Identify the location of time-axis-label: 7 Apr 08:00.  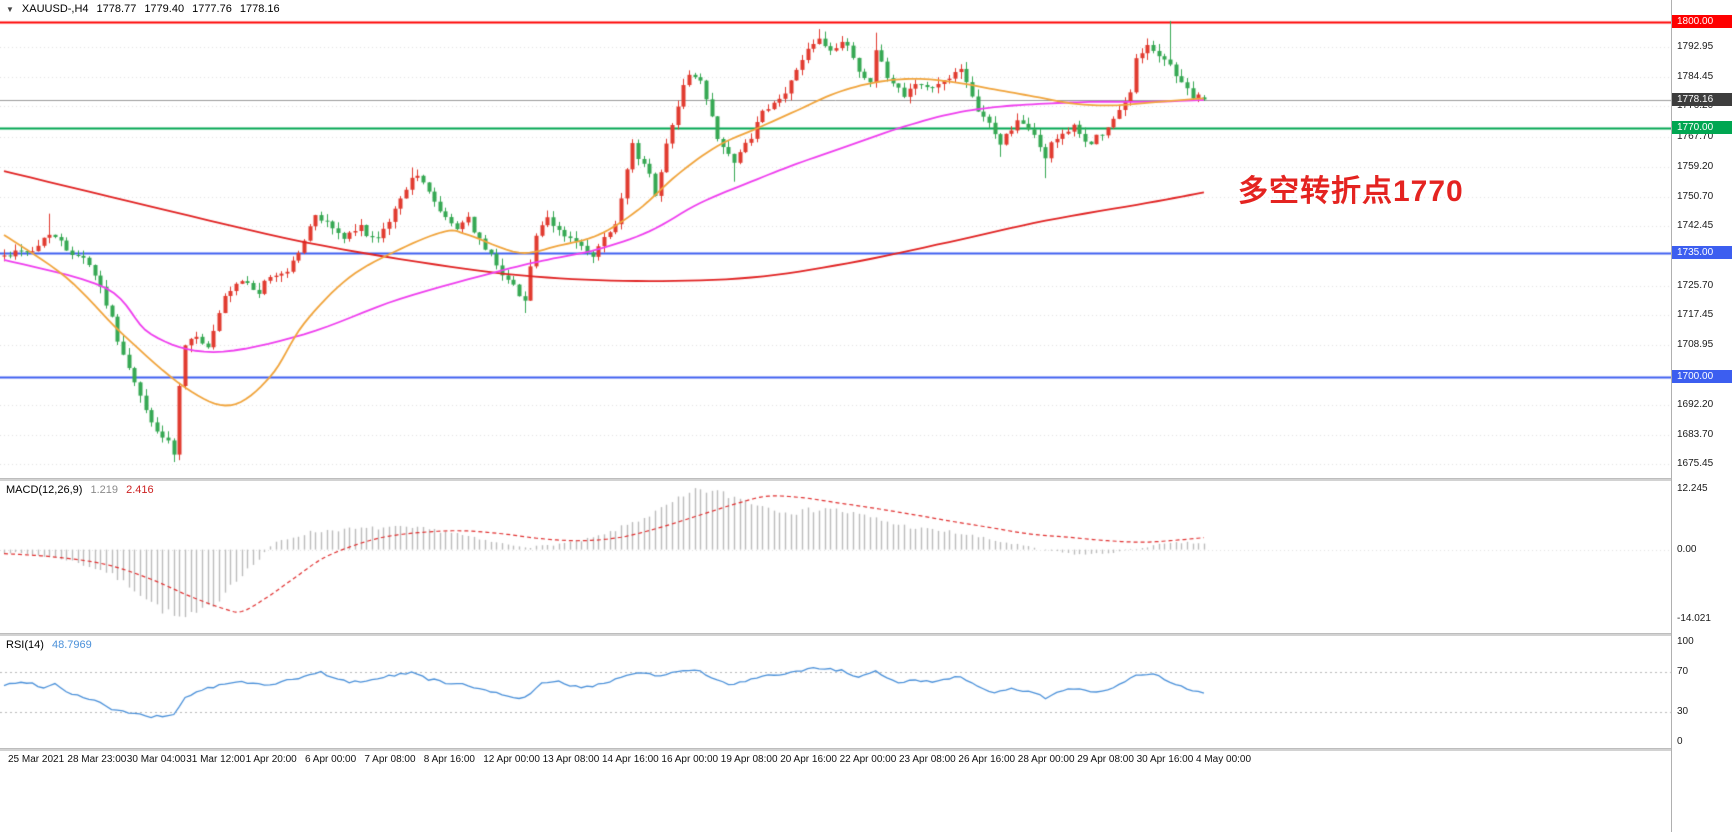
(390, 759).